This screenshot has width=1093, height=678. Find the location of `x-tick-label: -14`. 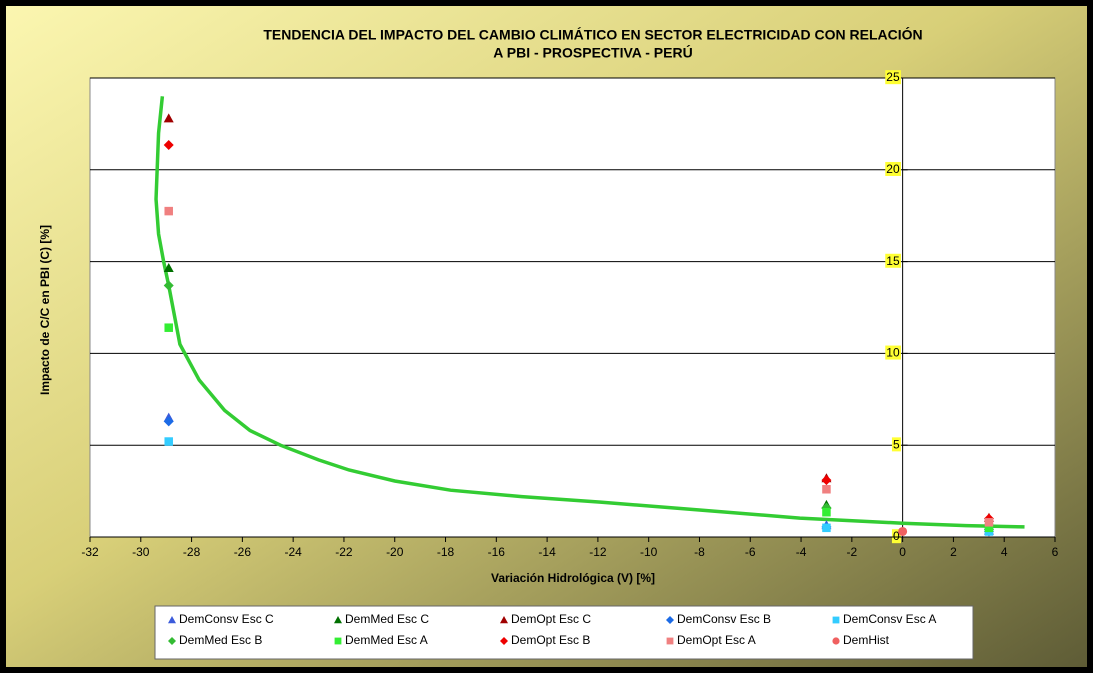

x-tick-label: -14 is located at coordinates (547, 552).